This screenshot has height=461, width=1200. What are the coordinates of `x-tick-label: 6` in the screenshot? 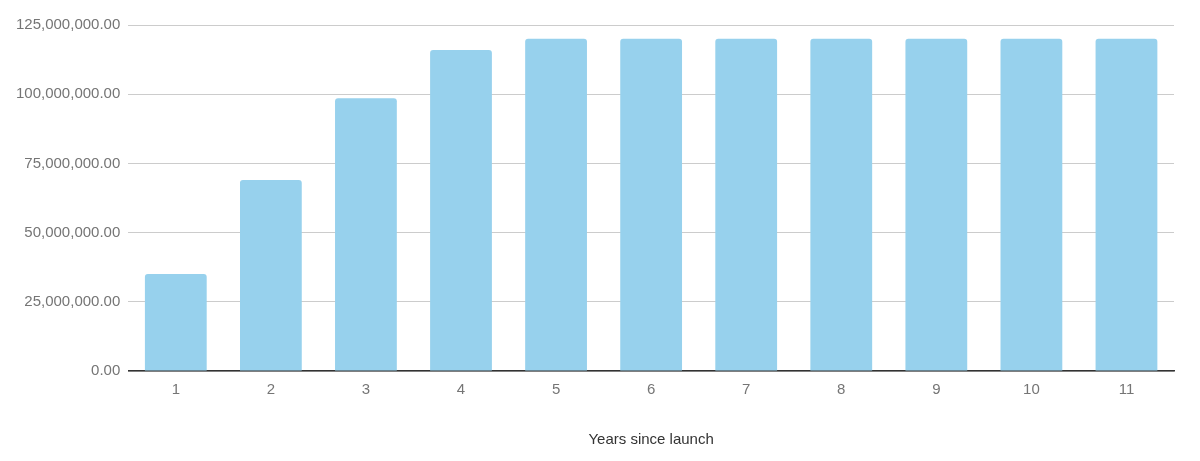 It's located at (651, 389).